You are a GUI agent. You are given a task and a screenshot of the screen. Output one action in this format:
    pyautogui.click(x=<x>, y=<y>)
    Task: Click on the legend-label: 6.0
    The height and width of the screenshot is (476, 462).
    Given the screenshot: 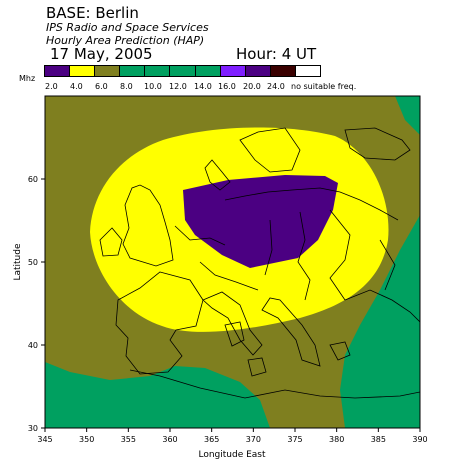 What is the action you would take?
    pyautogui.click(x=101, y=86)
    